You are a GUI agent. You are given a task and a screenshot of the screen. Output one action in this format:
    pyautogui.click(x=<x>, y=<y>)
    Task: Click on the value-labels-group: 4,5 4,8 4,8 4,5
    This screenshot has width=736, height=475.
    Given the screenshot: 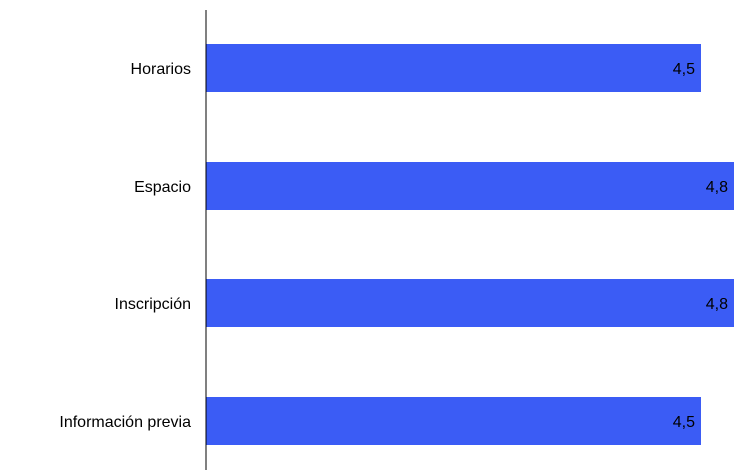 What is the action you would take?
    pyautogui.click(x=700, y=246)
    